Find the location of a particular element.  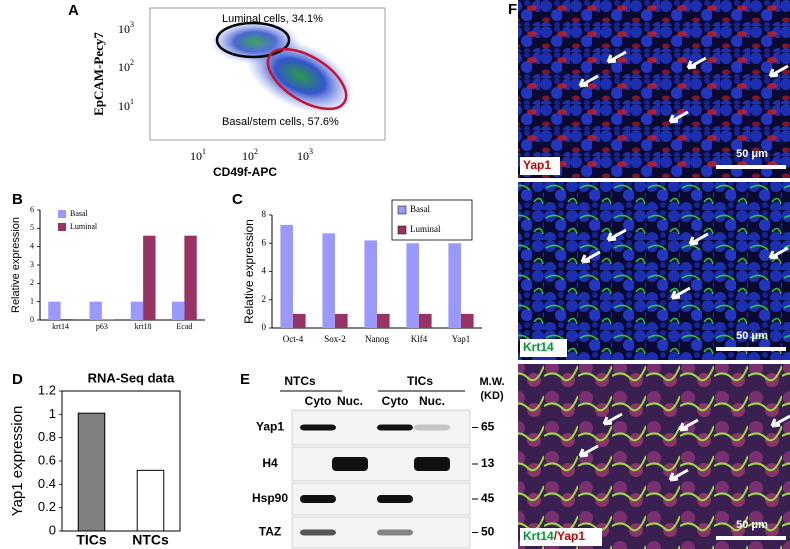

stain-part: /Yap1 is located at coordinates (570, 536).